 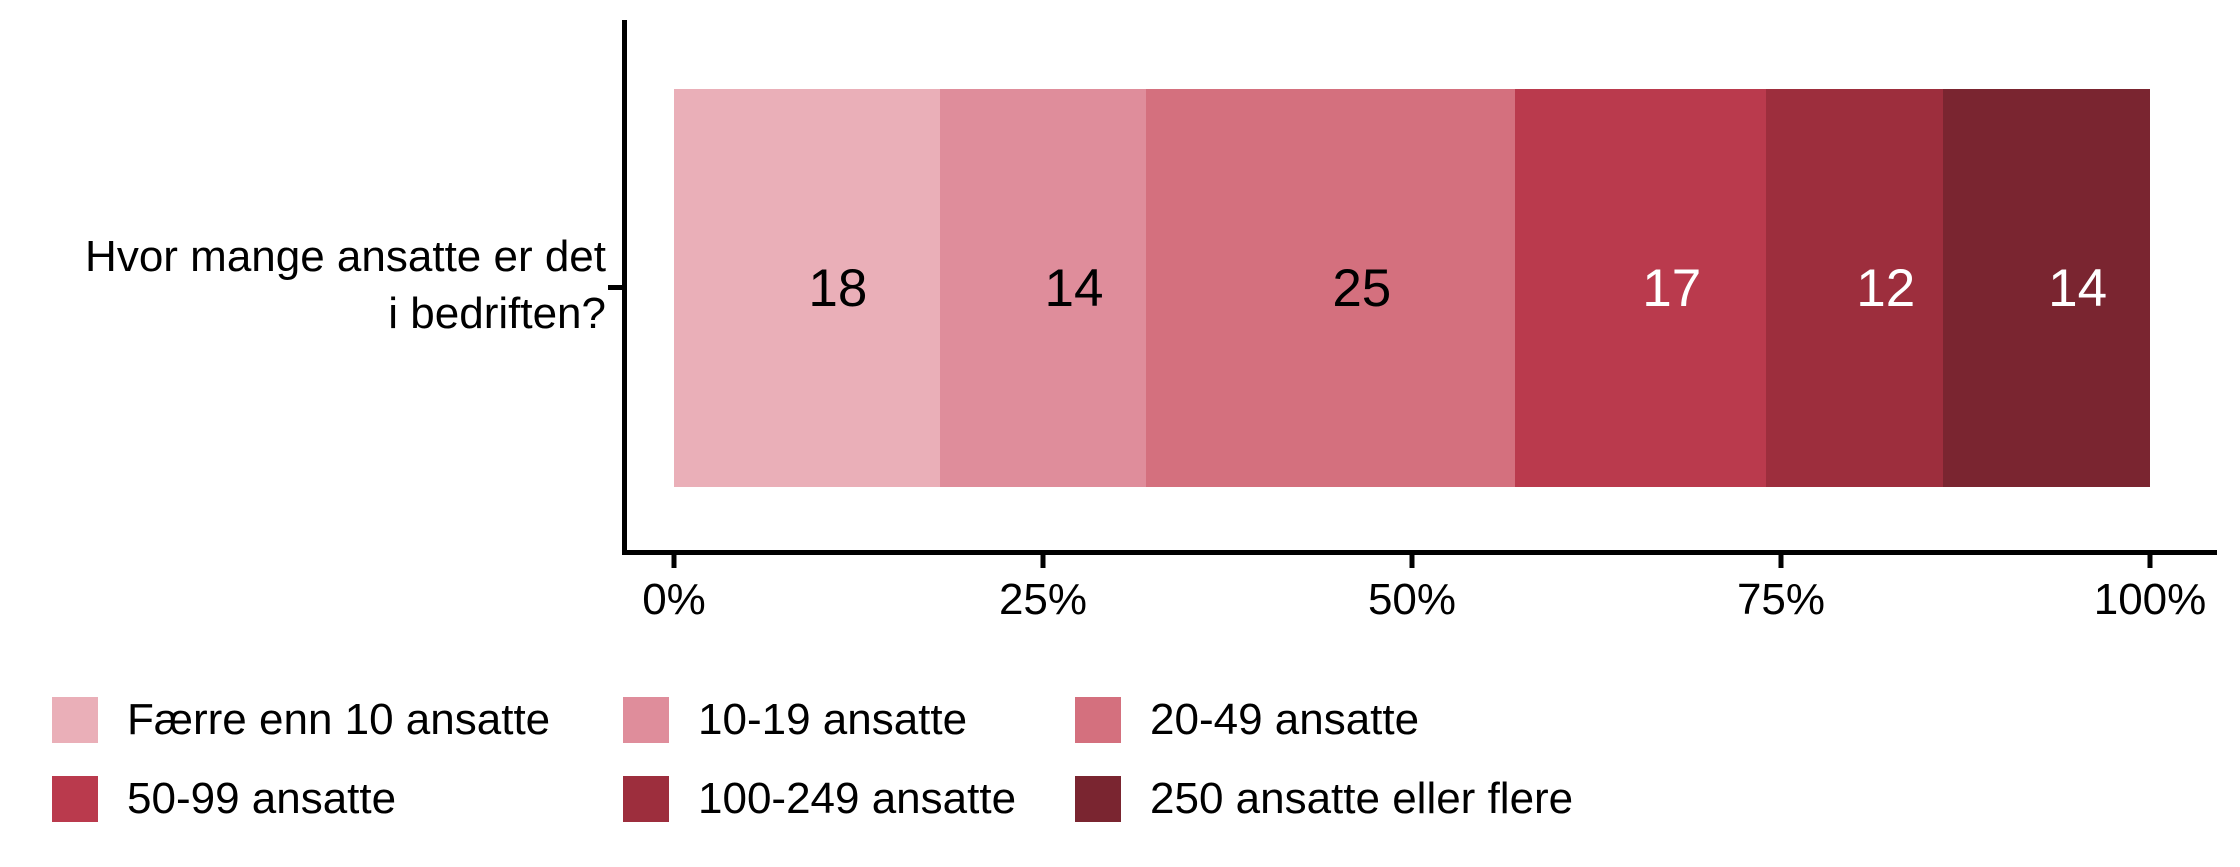 What do you see at coordinates (615, 287) in the screenshot?
I see `y-axis-tick` at bounding box center [615, 287].